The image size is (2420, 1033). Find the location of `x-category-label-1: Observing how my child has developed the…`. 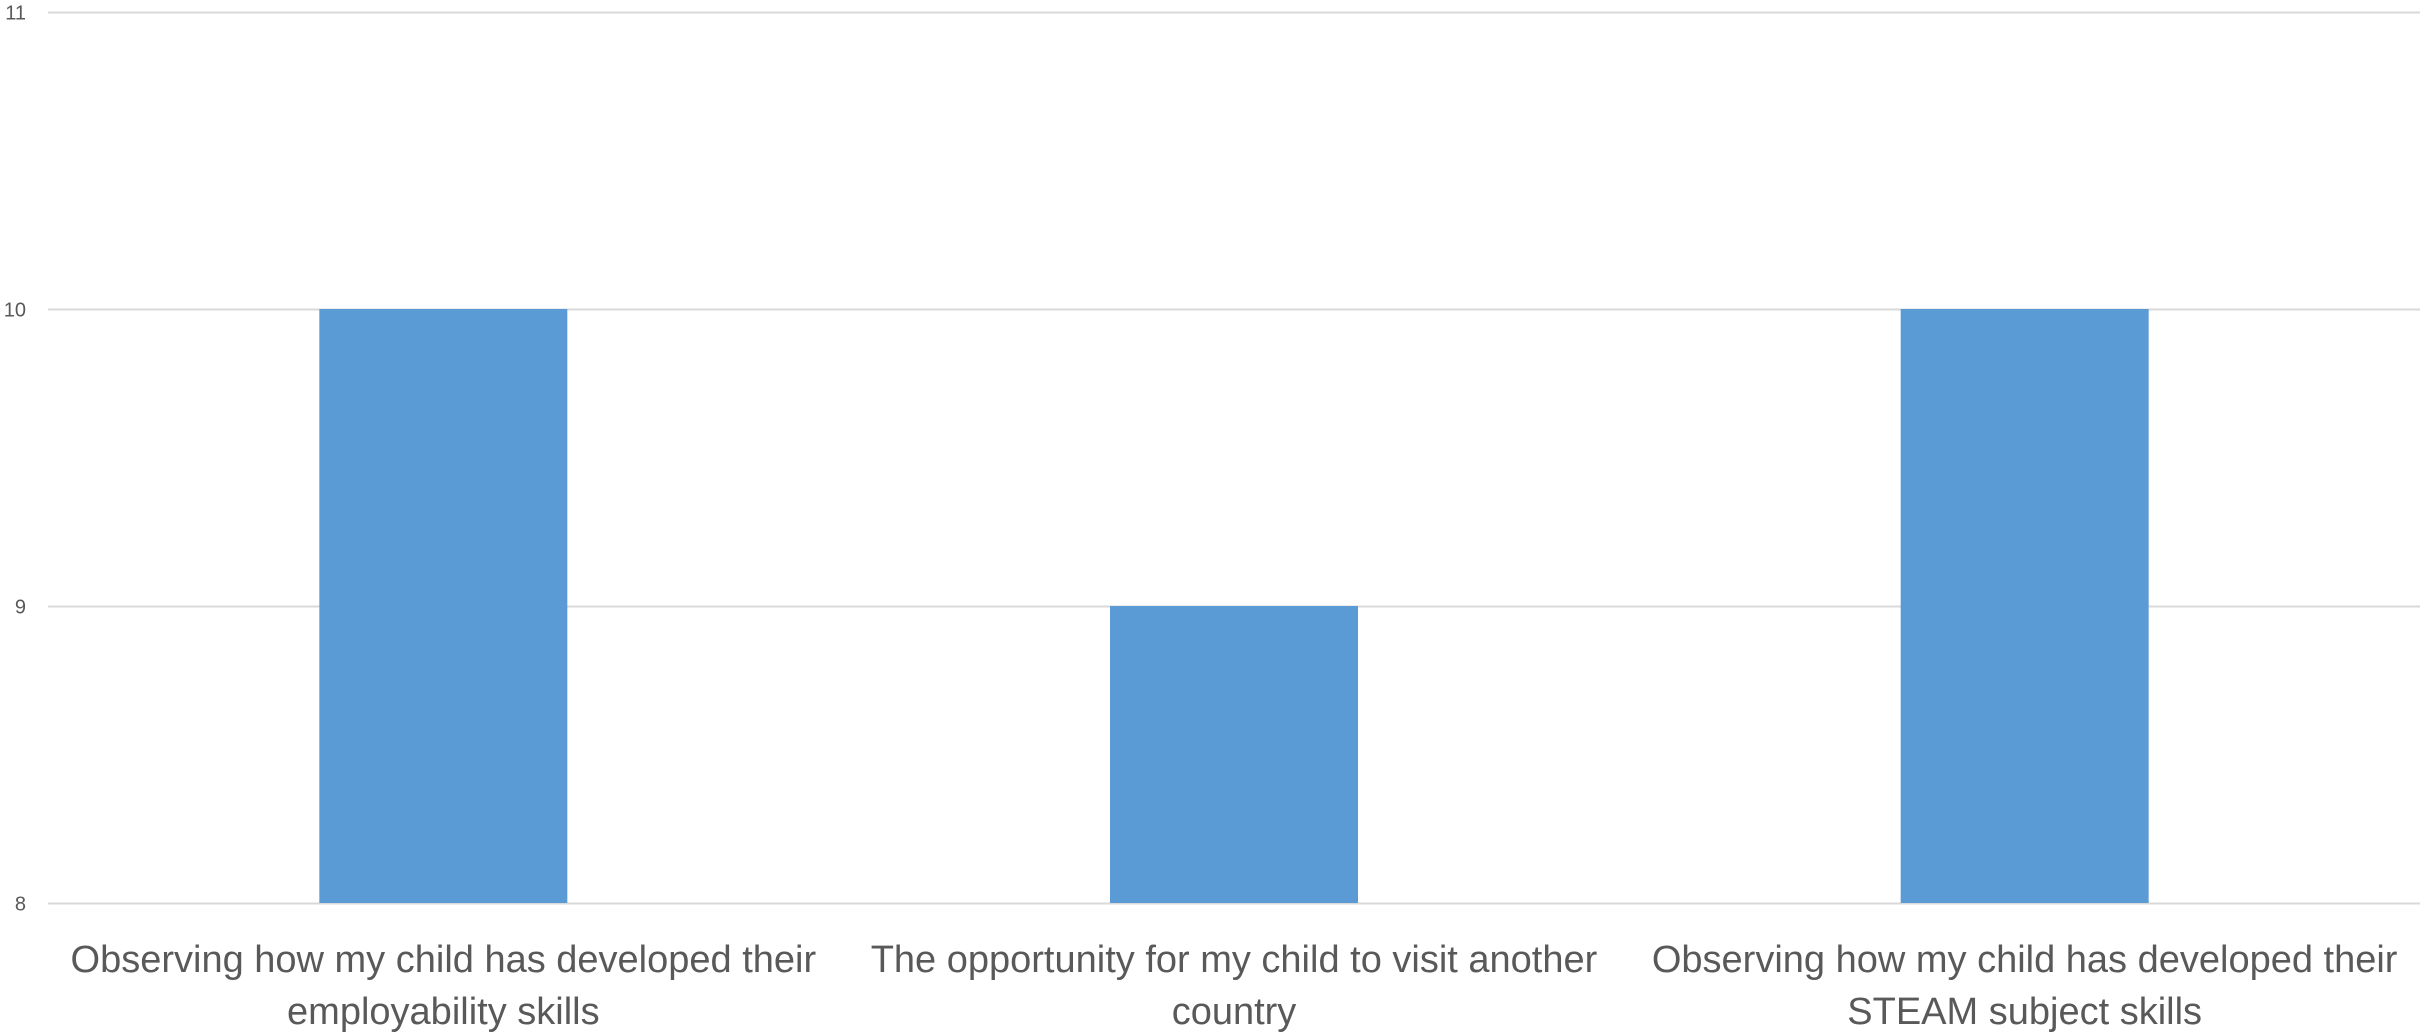

x-category-label-1: Observing how my child has developed the… is located at coordinates (444, 986).